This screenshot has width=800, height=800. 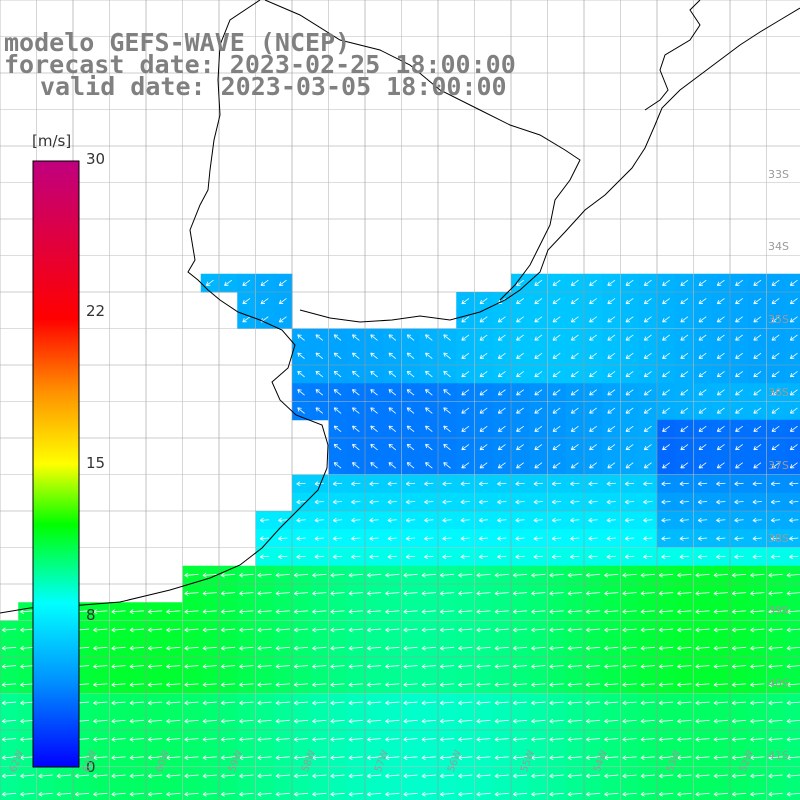 I want to click on lat-label: 38S, so click(x=778, y=538).